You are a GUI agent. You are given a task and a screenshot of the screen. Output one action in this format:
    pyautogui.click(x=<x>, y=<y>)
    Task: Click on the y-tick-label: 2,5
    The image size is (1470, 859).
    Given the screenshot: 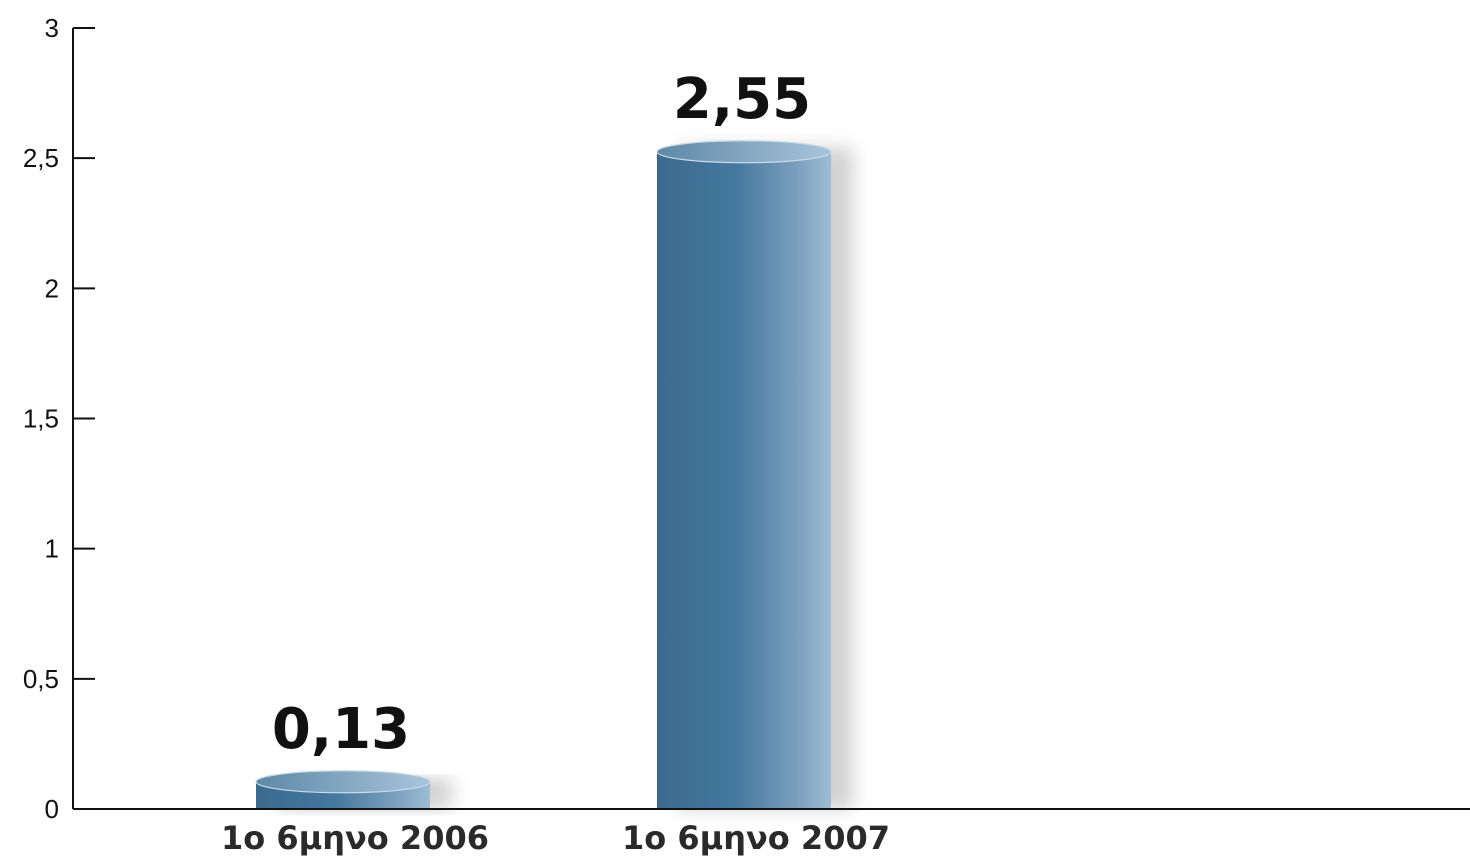 What is the action you would take?
    pyautogui.click(x=41, y=158)
    